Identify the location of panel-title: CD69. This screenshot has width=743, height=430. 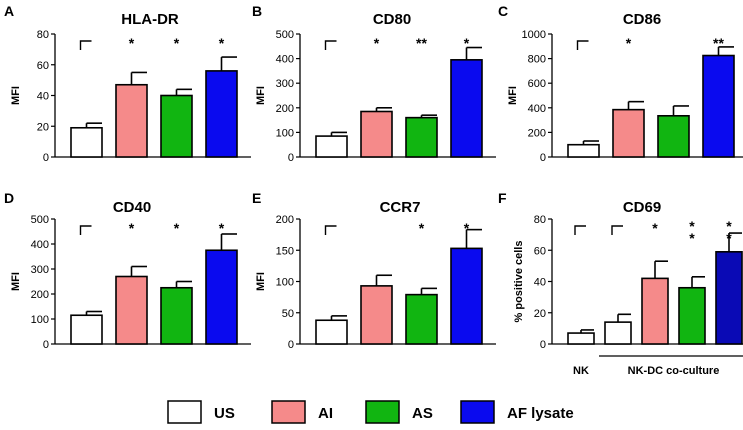
(642, 207).